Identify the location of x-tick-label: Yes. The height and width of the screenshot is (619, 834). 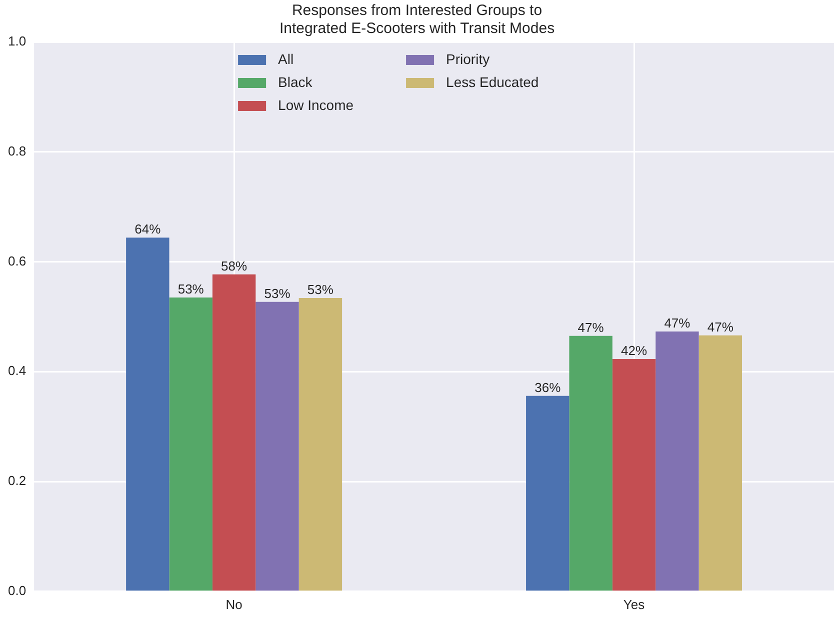
(634, 604).